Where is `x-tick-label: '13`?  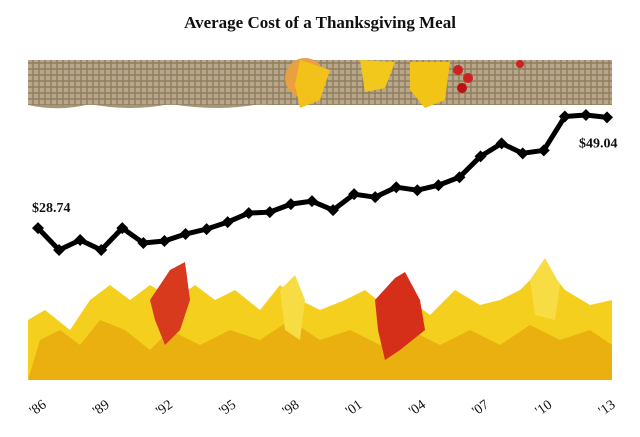 x-tick-label: '13 is located at coordinates (607, 409).